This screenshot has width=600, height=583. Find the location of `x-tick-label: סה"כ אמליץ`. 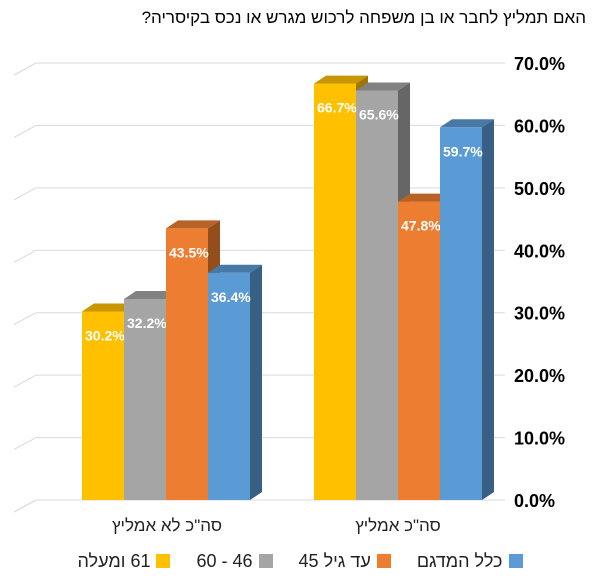

x-tick-label: סה"כ אמליץ is located at coordinates (398, 525).